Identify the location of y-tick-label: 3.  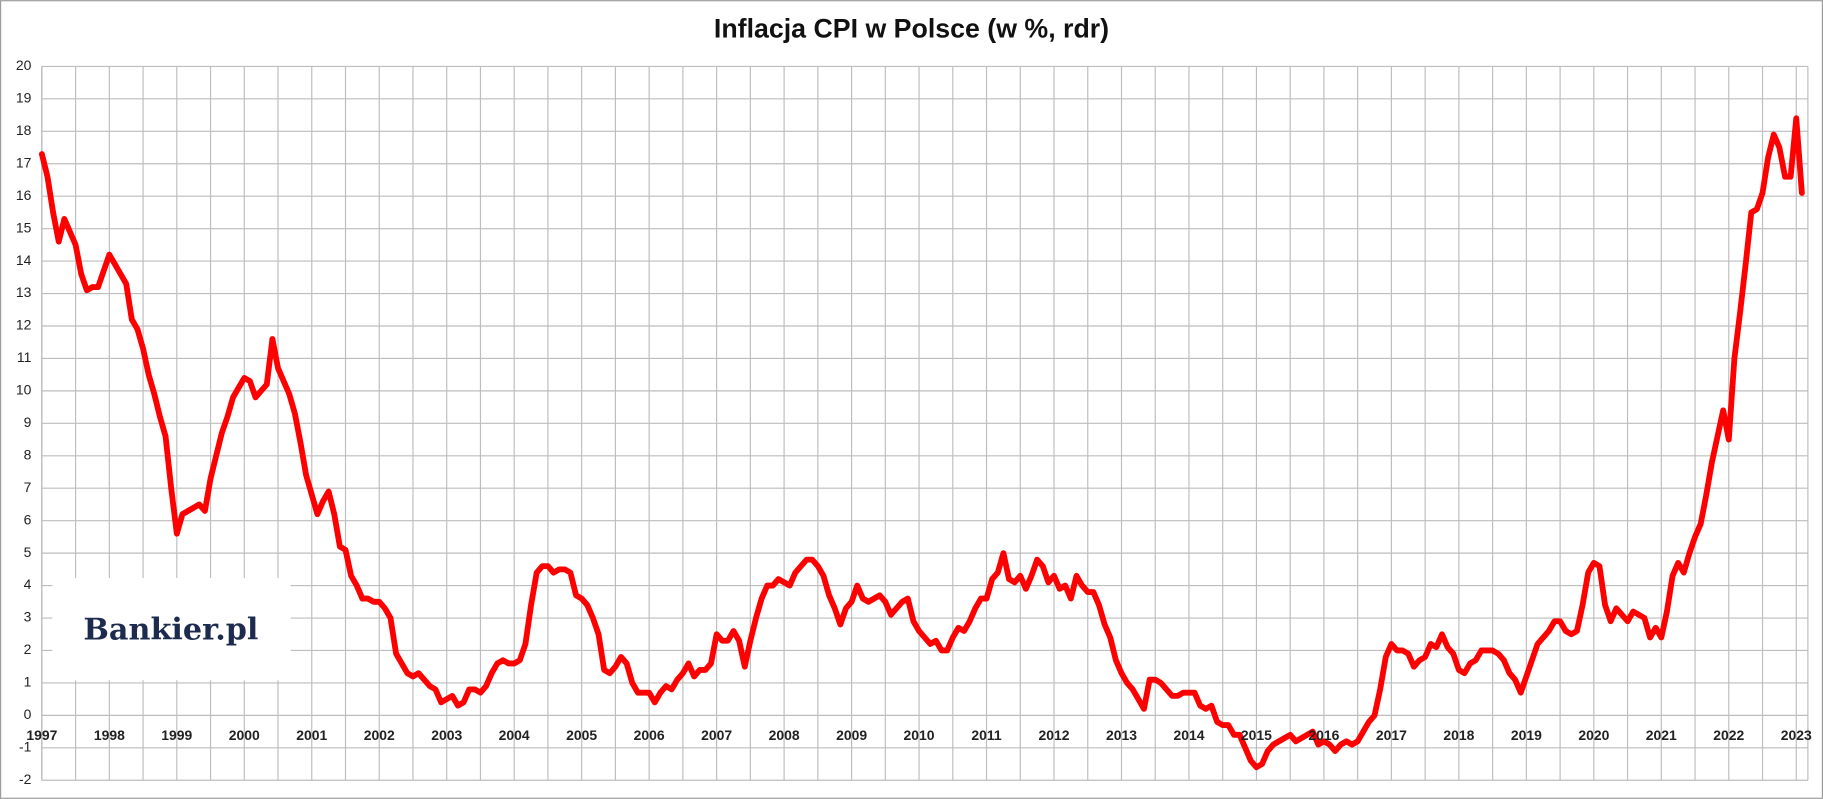
(28, 617).